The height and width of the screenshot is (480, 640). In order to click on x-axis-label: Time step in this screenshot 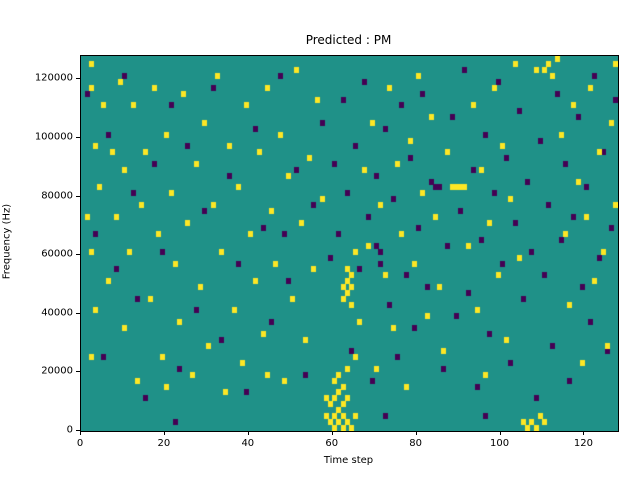, I will do `click(348, 460)`.